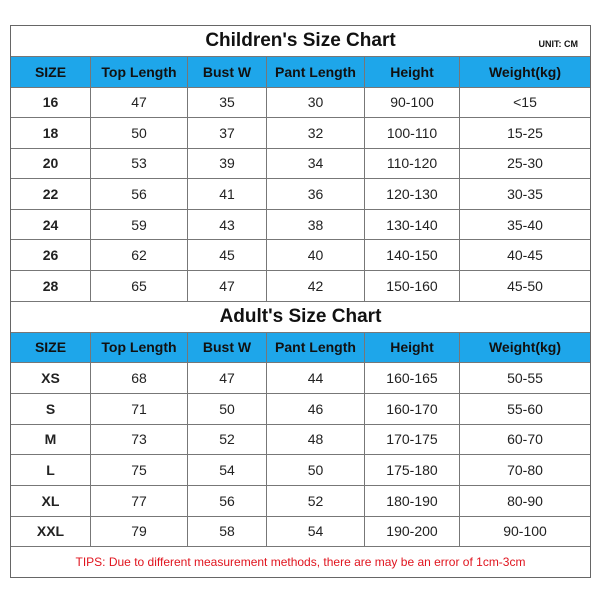 The height and width of the screenshot is (600, 600). I want to click on value-cell: 100-110, so click(412, 133).